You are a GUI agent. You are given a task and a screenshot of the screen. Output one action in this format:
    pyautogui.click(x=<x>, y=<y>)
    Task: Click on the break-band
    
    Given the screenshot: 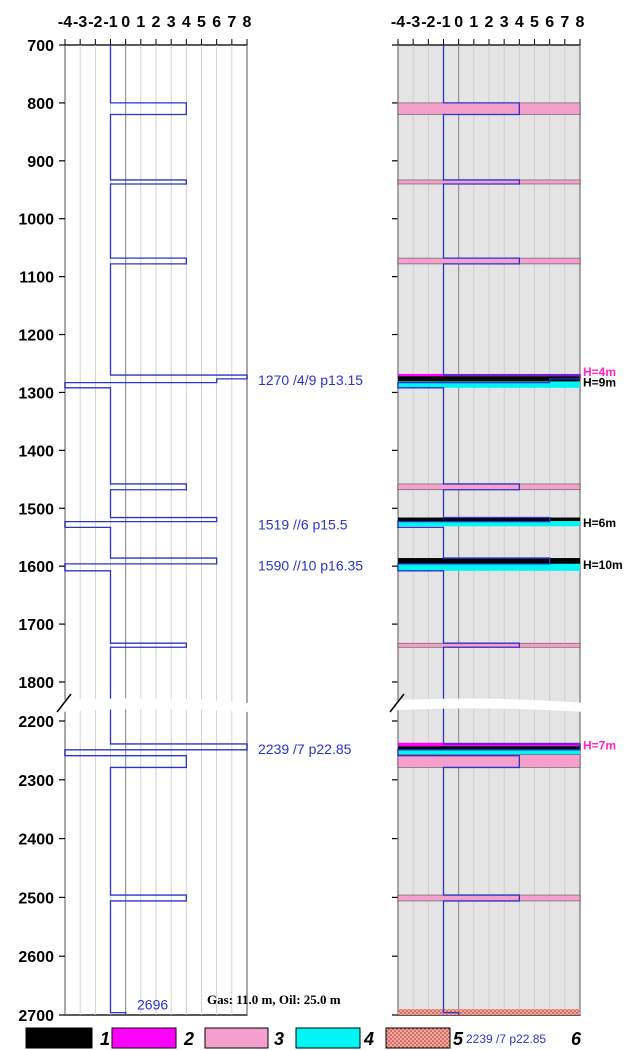 What is the action you would take?
    pyautogui.click(x=322, y=705)
    